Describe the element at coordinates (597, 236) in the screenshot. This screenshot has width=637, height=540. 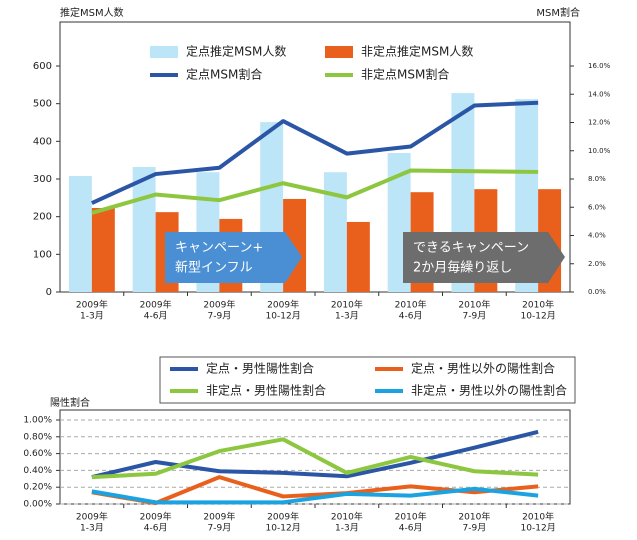
I see `y2-tick-label: 4.0%` at that location.